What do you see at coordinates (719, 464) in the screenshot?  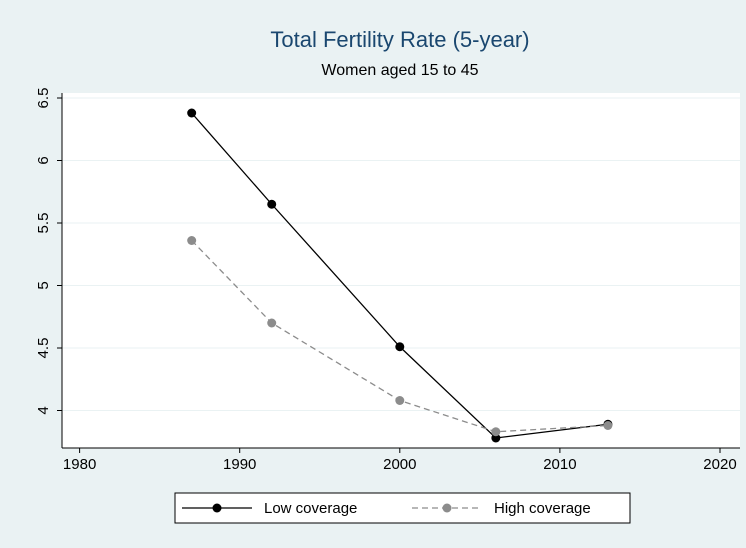 I see `x-tick-label: 2020` at bounding box center [719, 464].